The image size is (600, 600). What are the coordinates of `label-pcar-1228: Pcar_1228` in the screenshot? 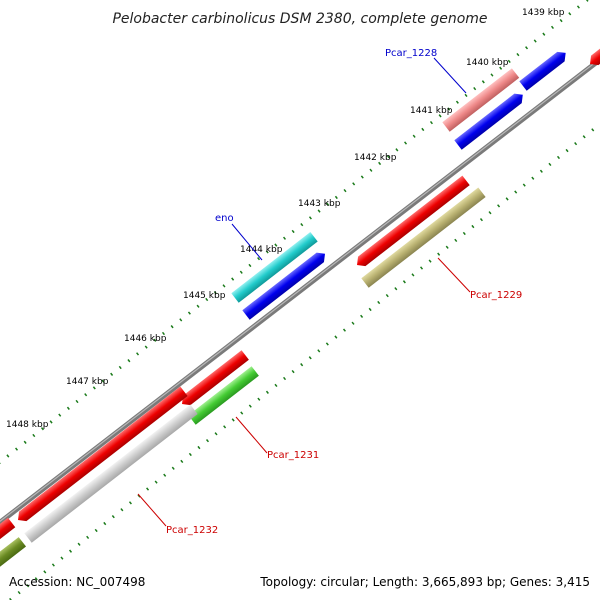 It's located at (411, 53).